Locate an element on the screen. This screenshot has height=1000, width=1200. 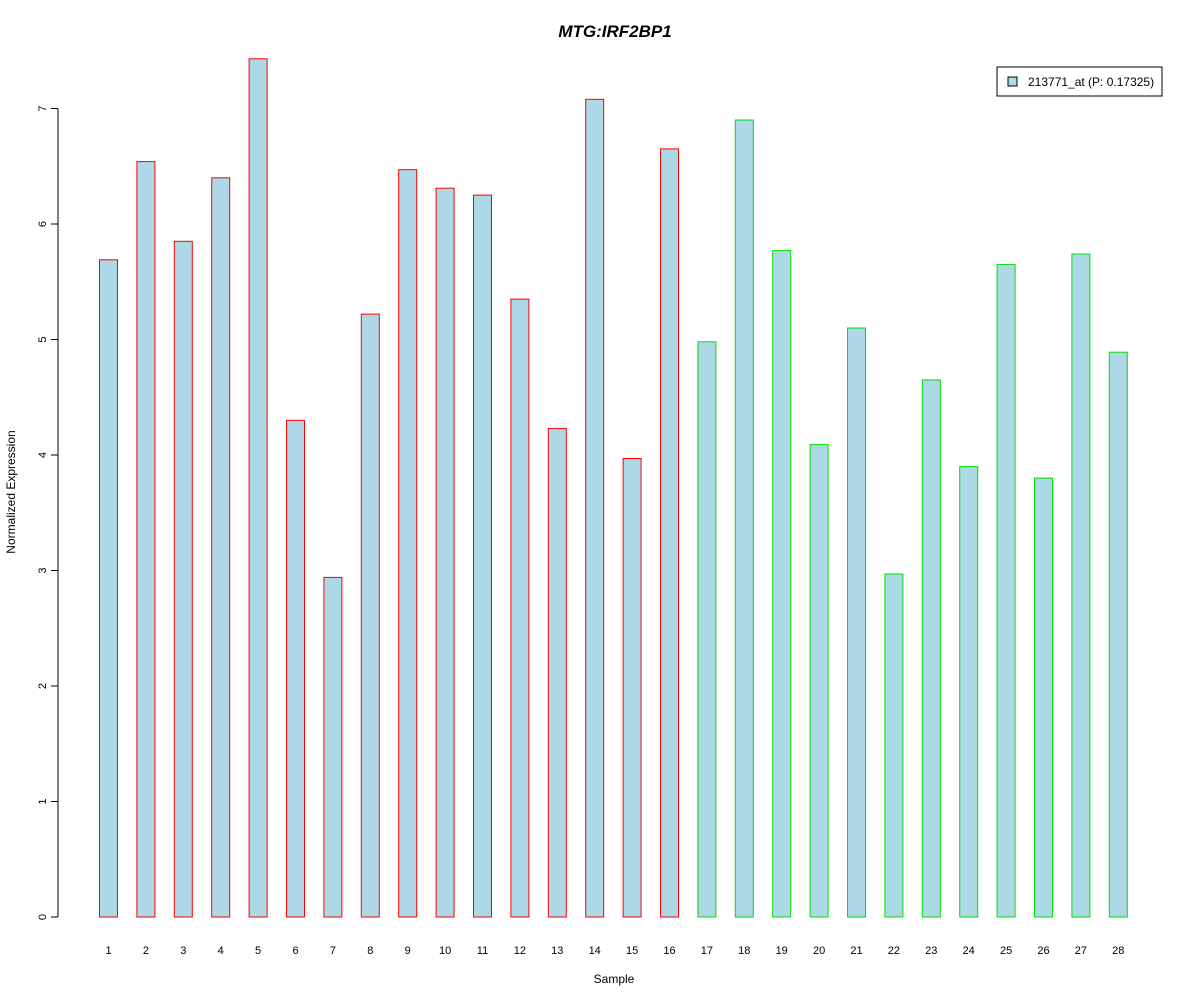
legend-entry: 213771_at (P: 0.17325) is located at coordinates (1091, 82).